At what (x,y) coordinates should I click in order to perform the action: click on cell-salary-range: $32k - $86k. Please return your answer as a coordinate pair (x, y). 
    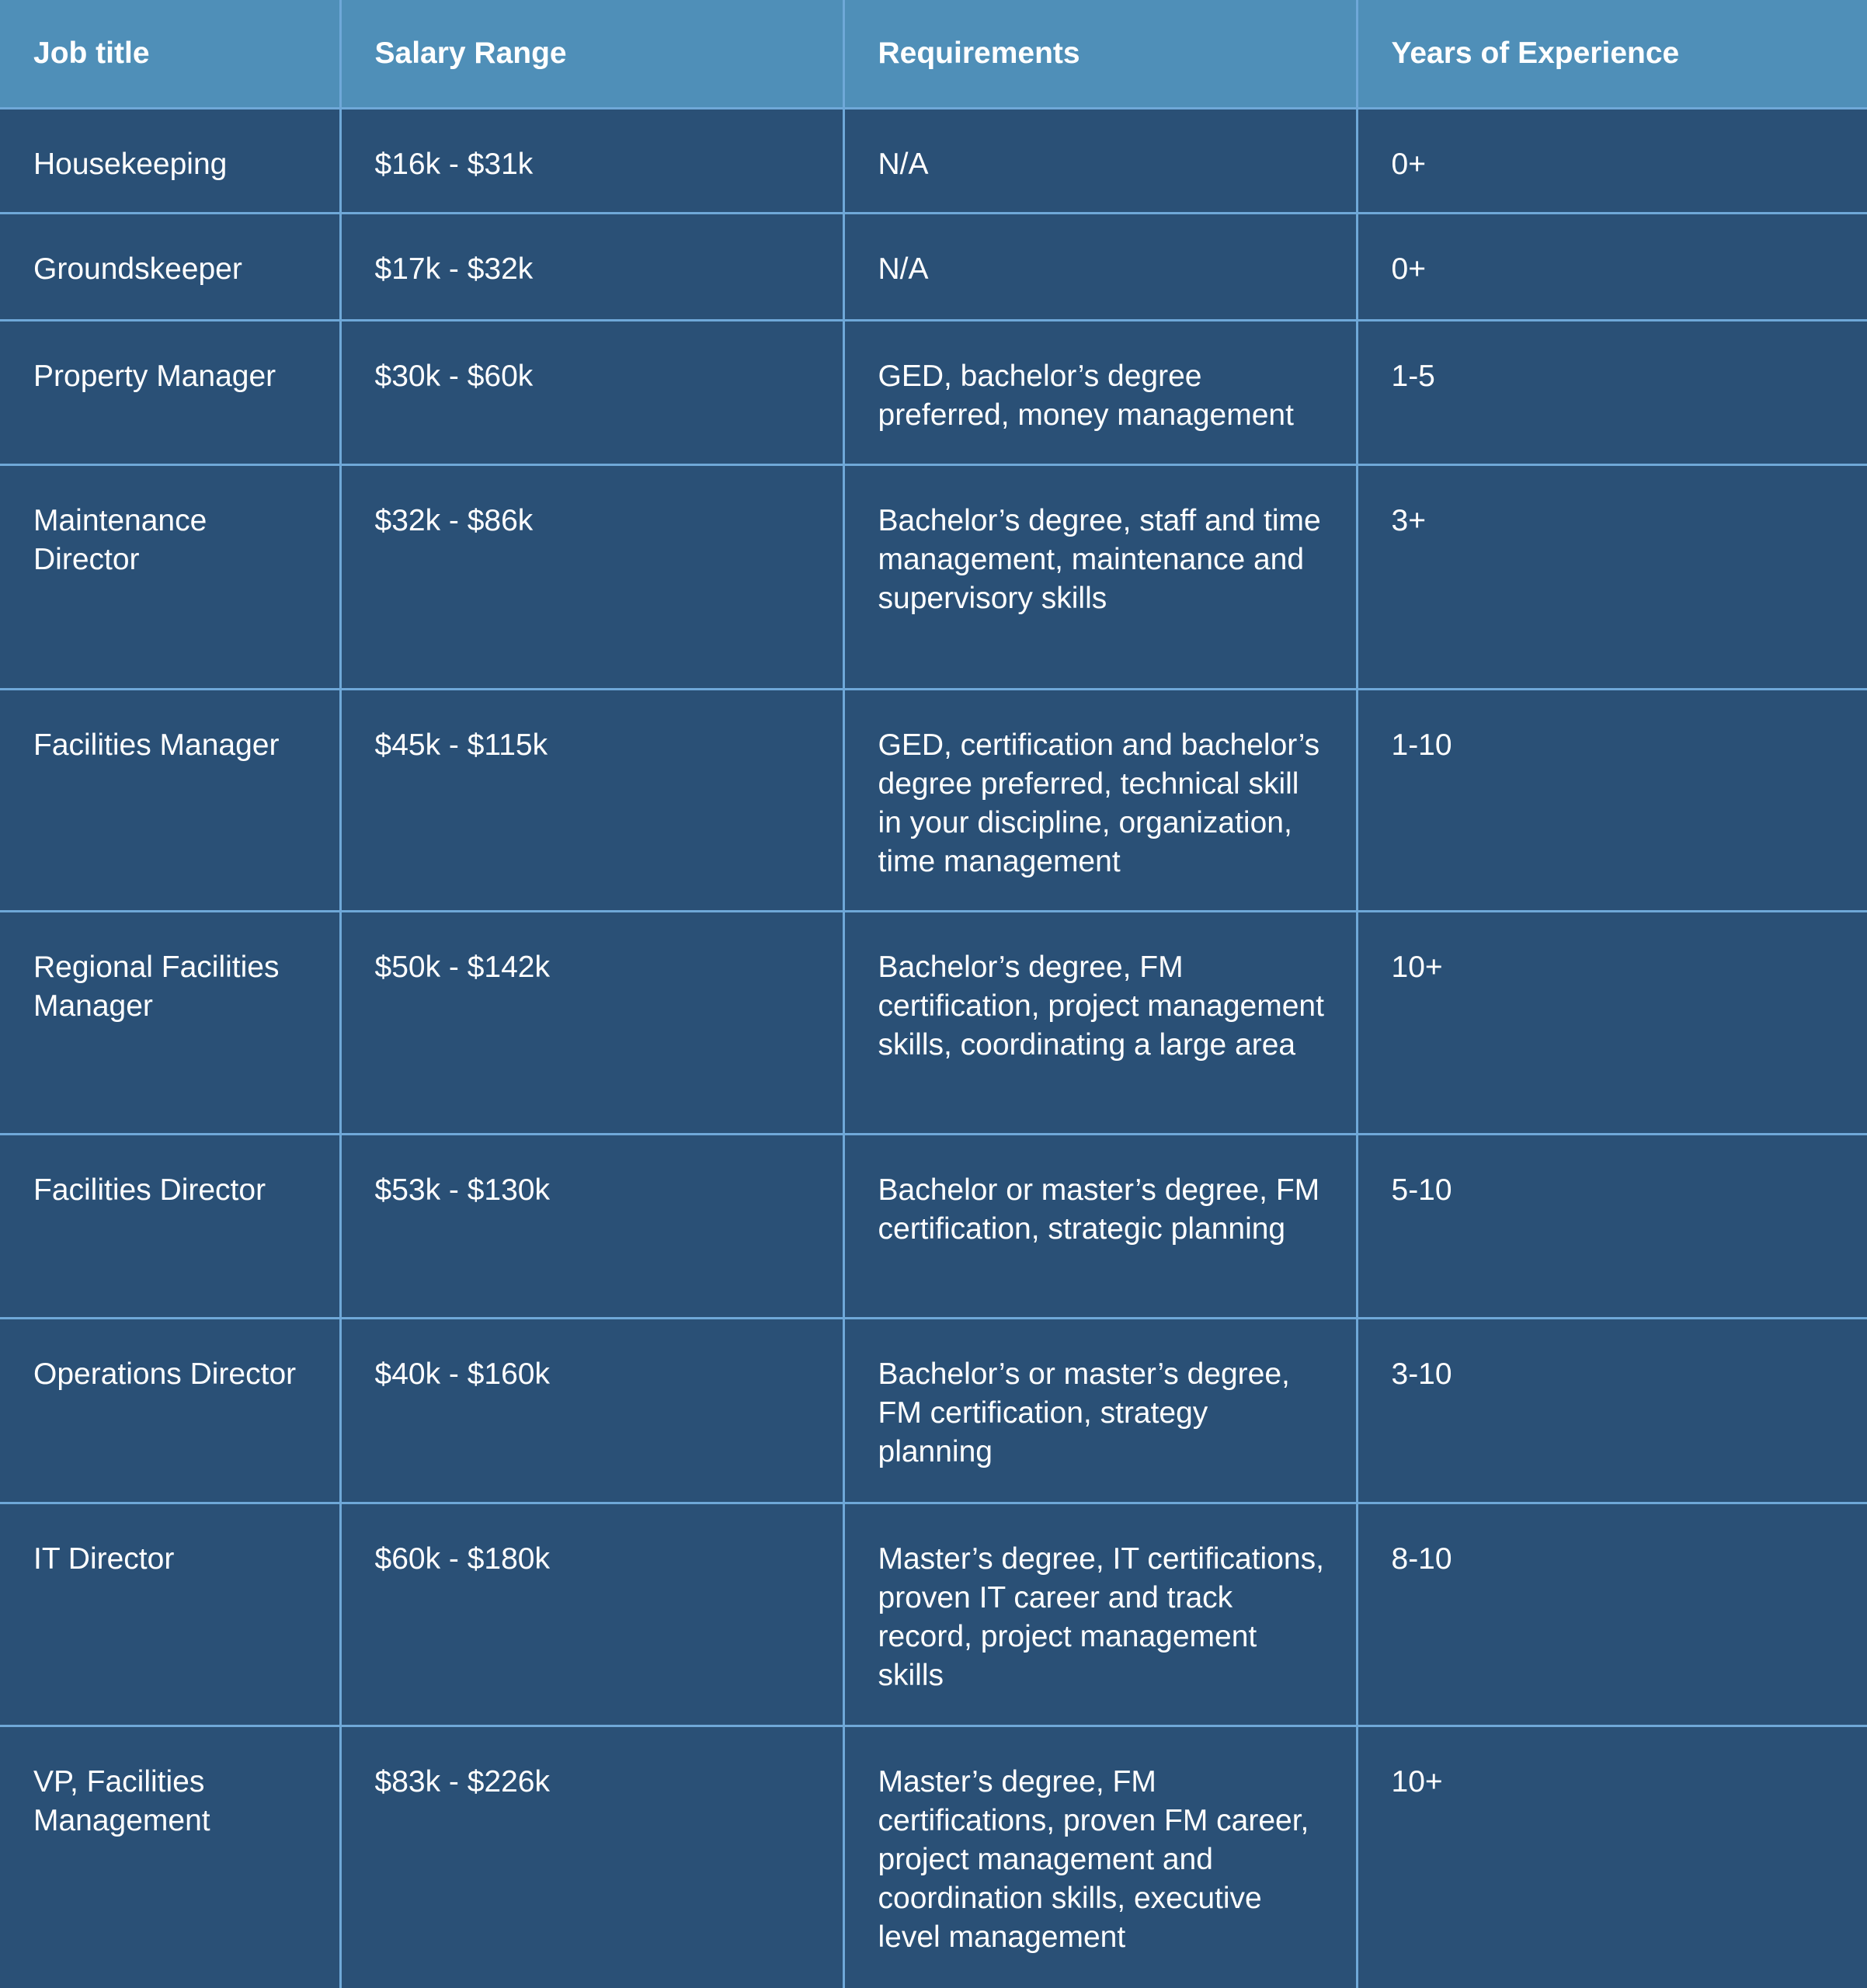
    Looking at the image, I should click on (592, 577).